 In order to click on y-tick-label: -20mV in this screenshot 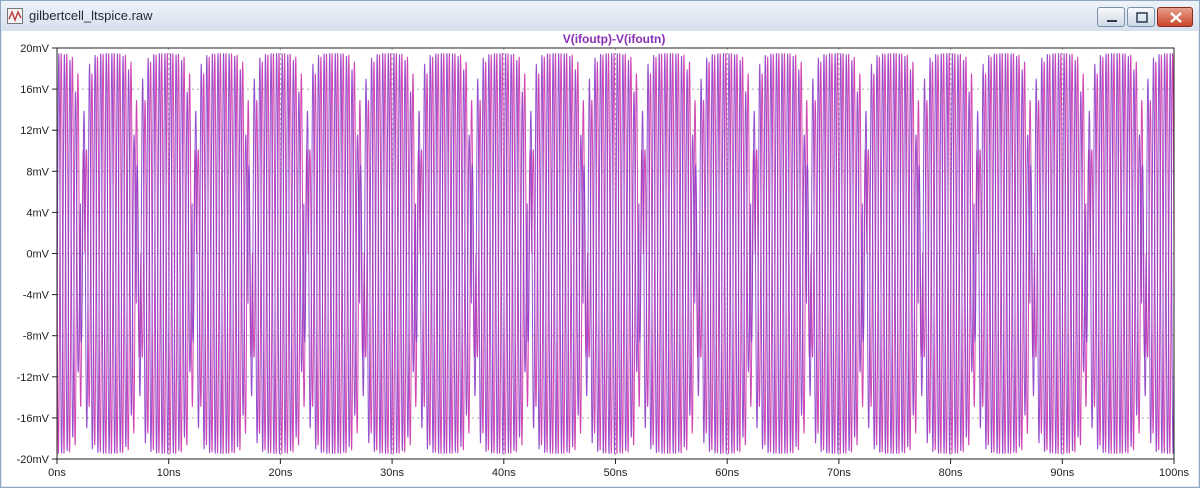, I will do `click(33, 460)`.